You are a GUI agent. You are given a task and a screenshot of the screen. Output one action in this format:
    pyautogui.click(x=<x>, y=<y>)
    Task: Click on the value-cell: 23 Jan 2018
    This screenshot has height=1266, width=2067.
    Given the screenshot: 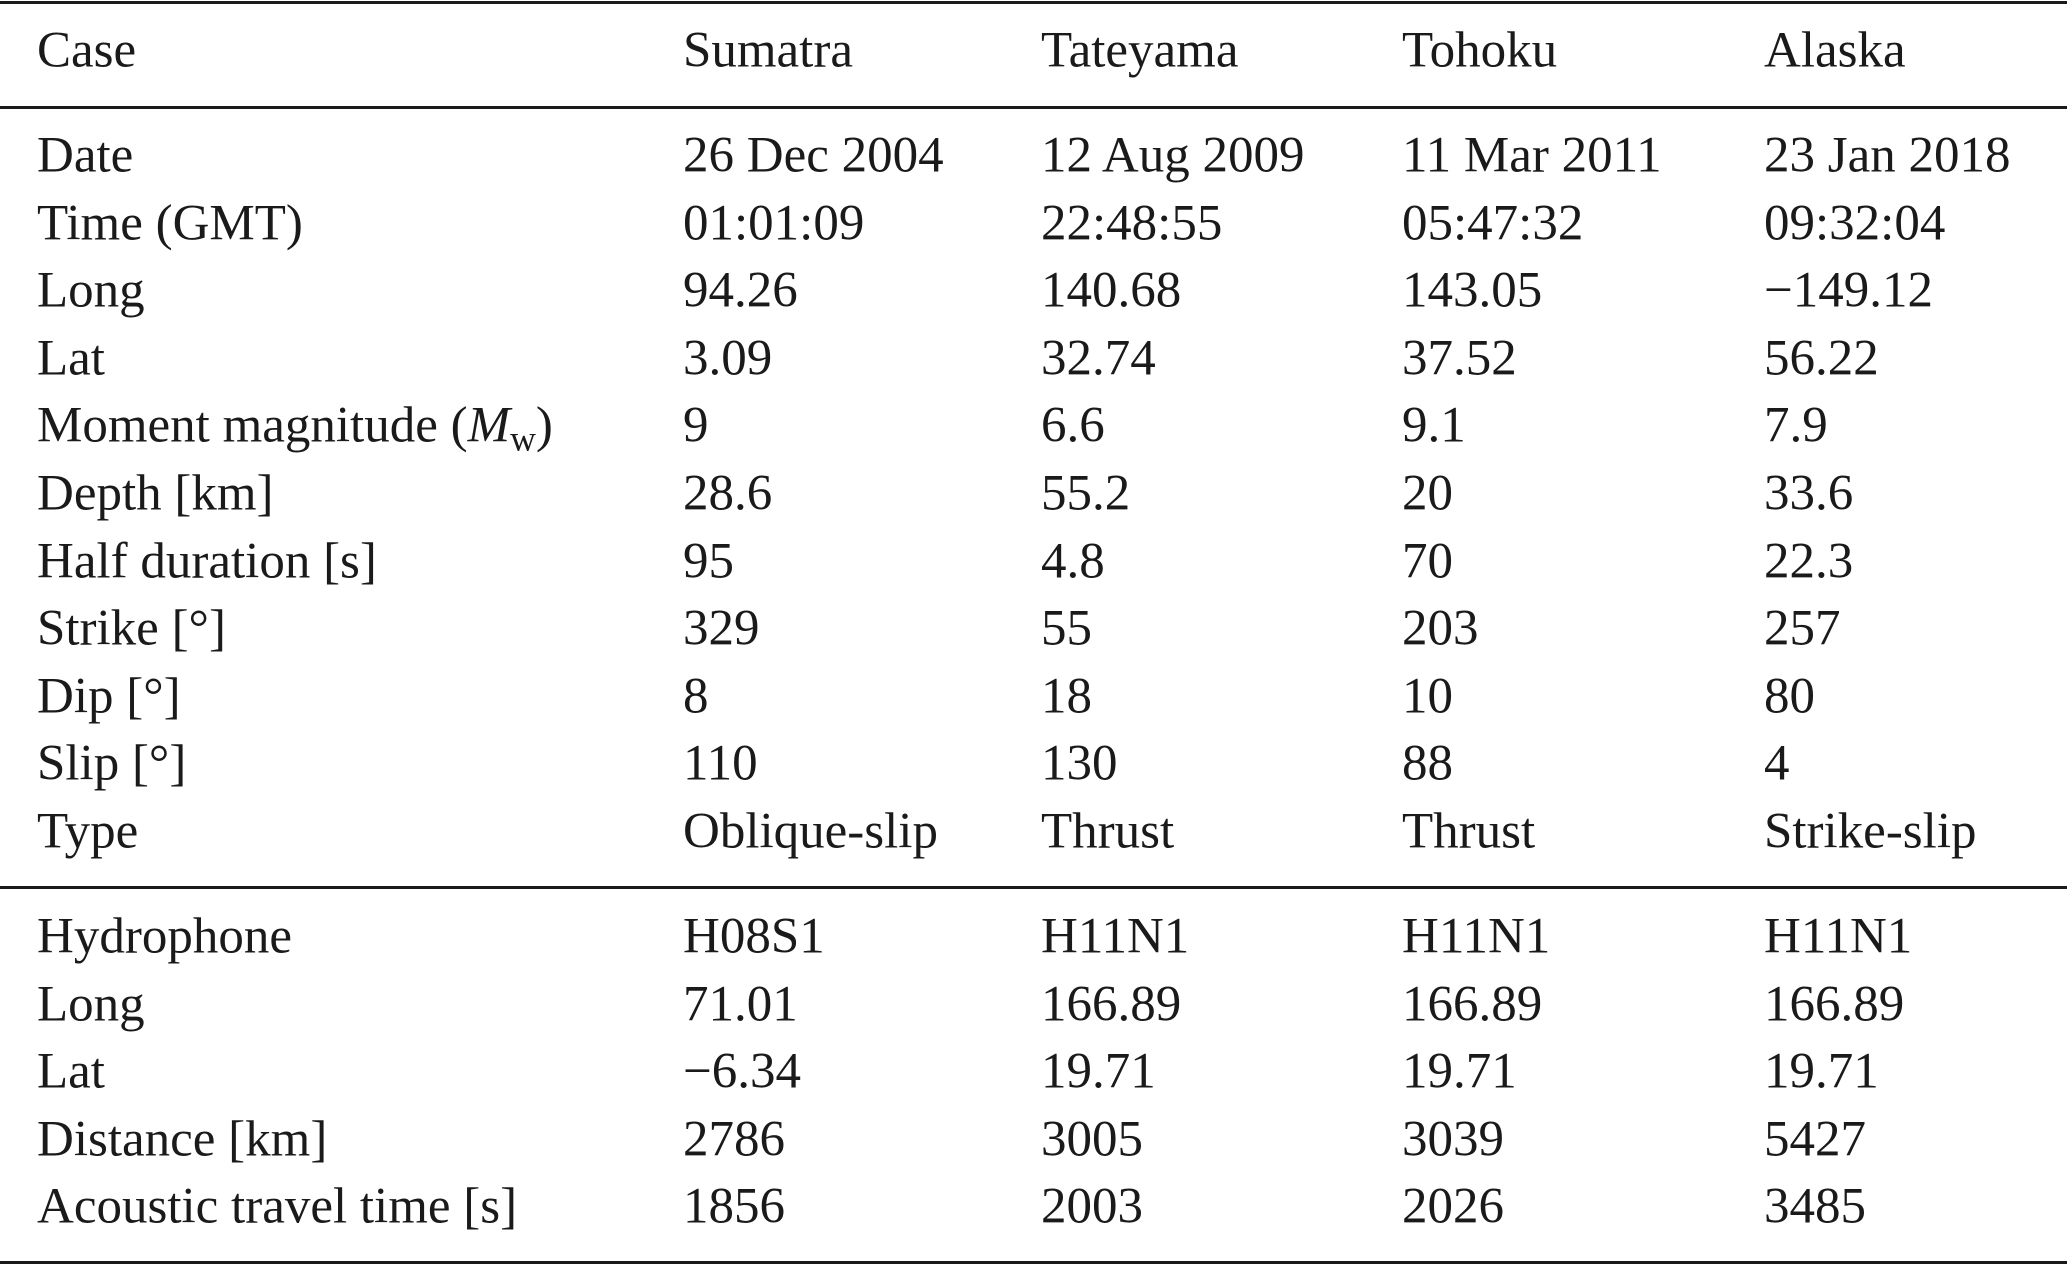 What is the action you would take?
    pyautogui.click(x=1887, y=155)
    